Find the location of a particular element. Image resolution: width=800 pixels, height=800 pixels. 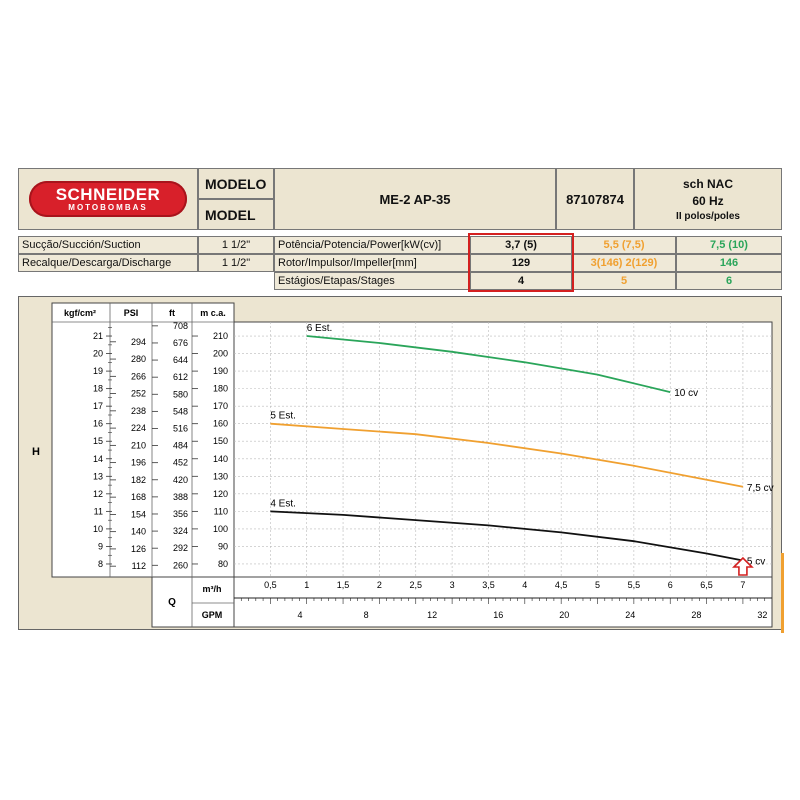

m3h-tick-label: 3 is located at coordinates (452, 585).